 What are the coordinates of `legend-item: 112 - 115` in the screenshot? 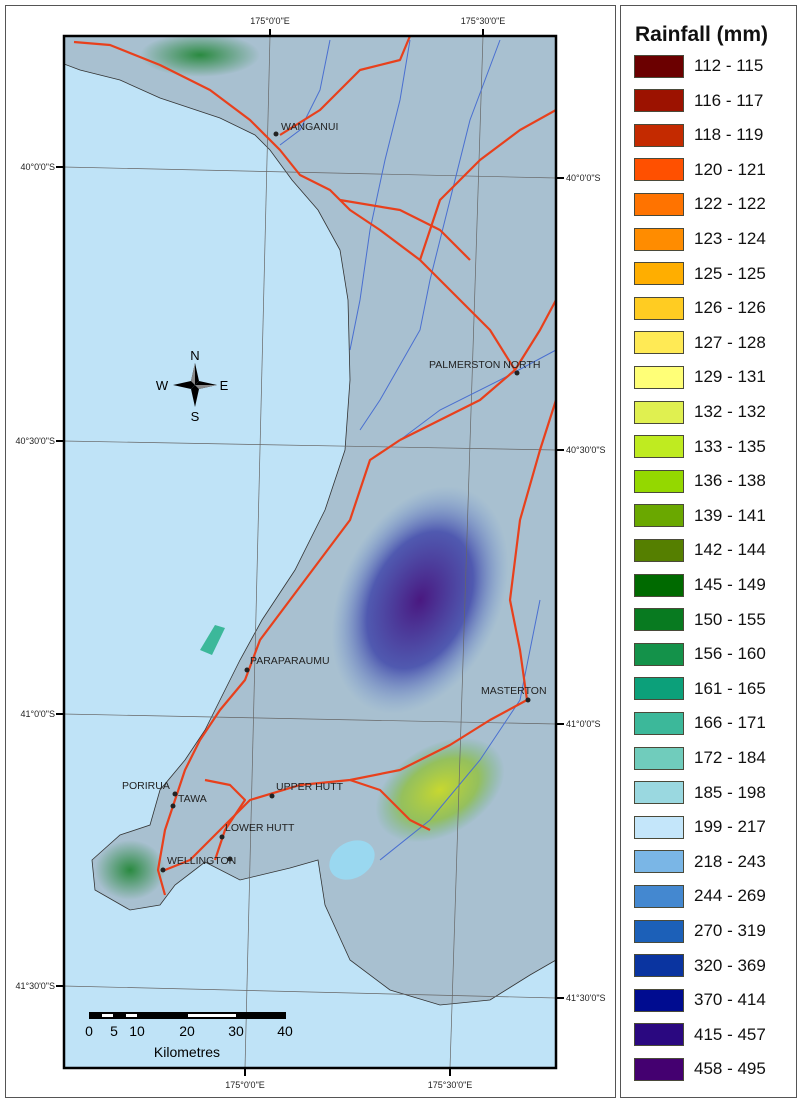 It's located at (698, 66).